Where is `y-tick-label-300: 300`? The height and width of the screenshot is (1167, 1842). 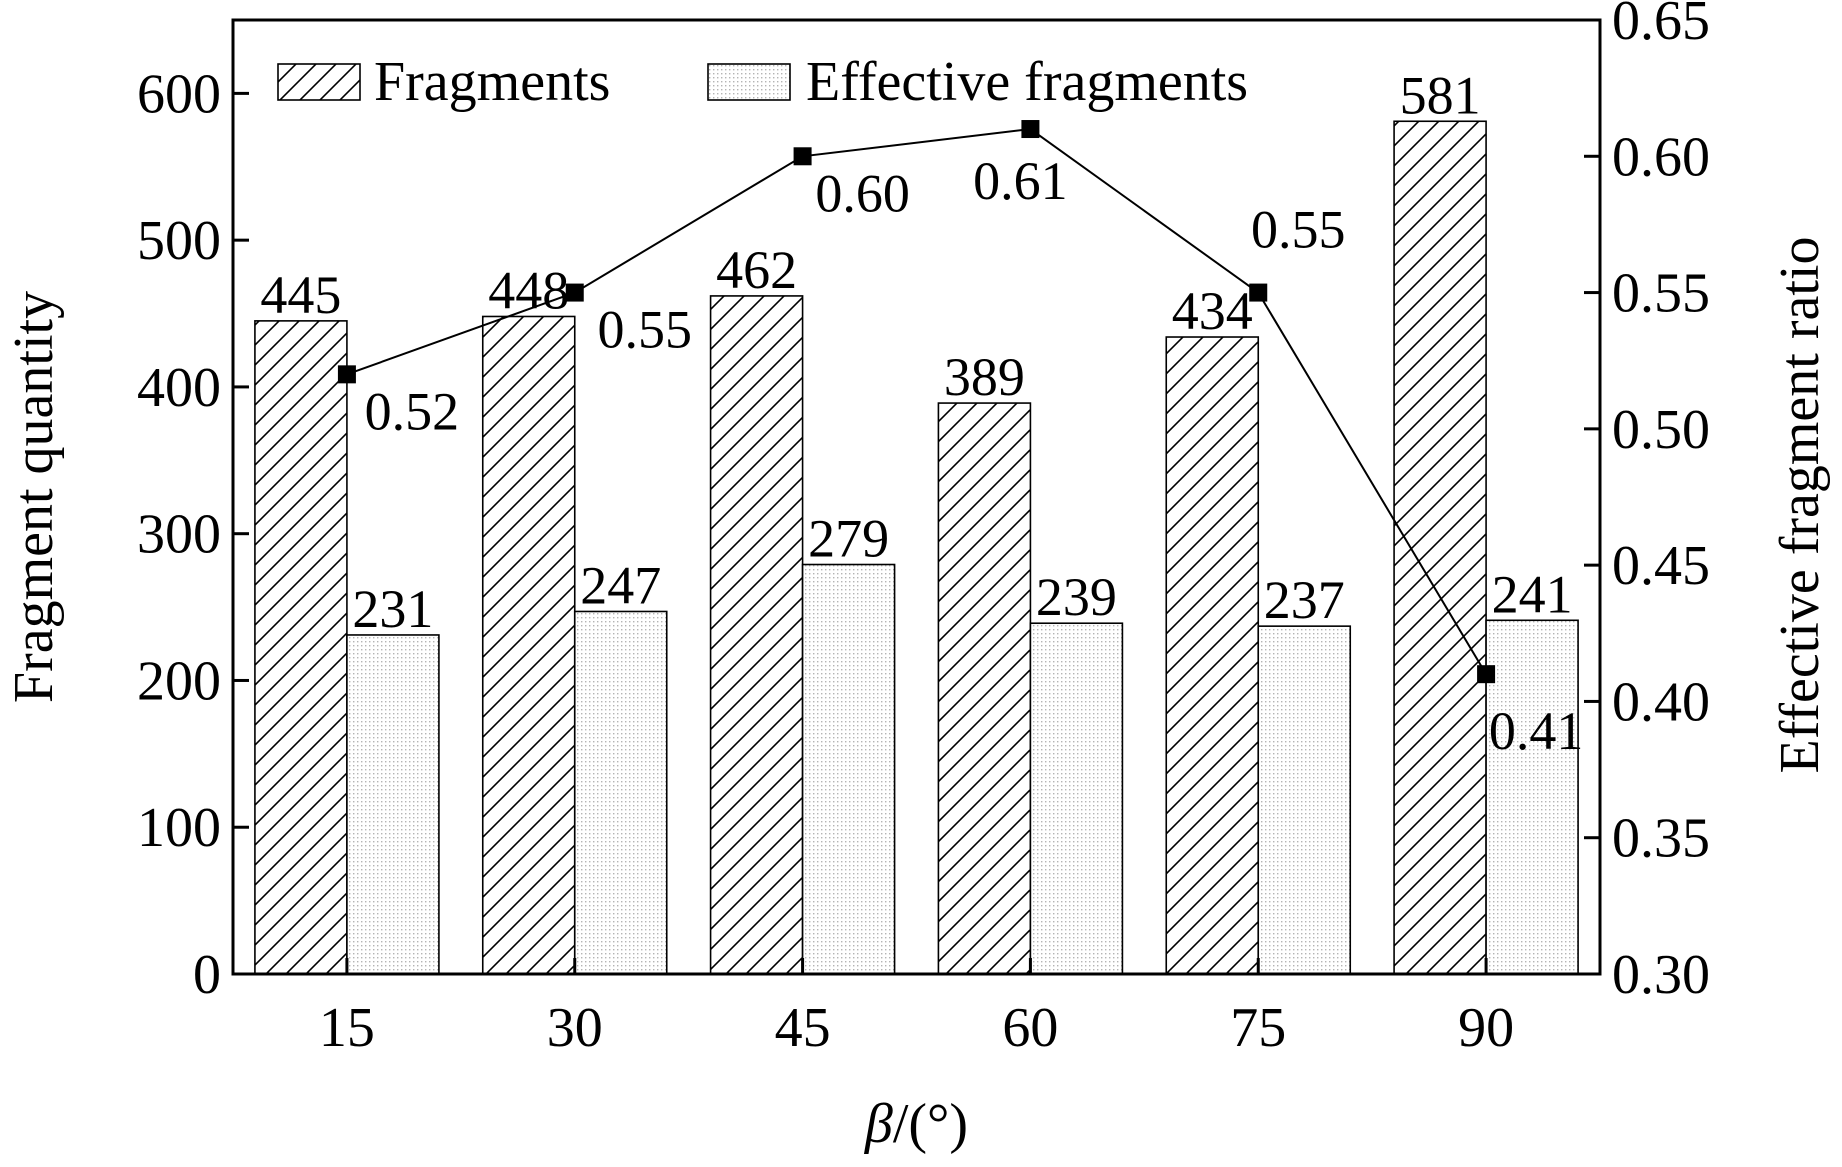
y-tick-label-300: 300 is located at coordinates (179, 535).